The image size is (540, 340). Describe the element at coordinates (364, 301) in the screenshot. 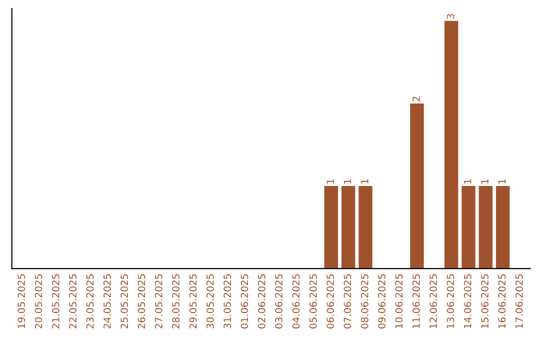

I see `x-tick-label: 08.06.2025` at that location.